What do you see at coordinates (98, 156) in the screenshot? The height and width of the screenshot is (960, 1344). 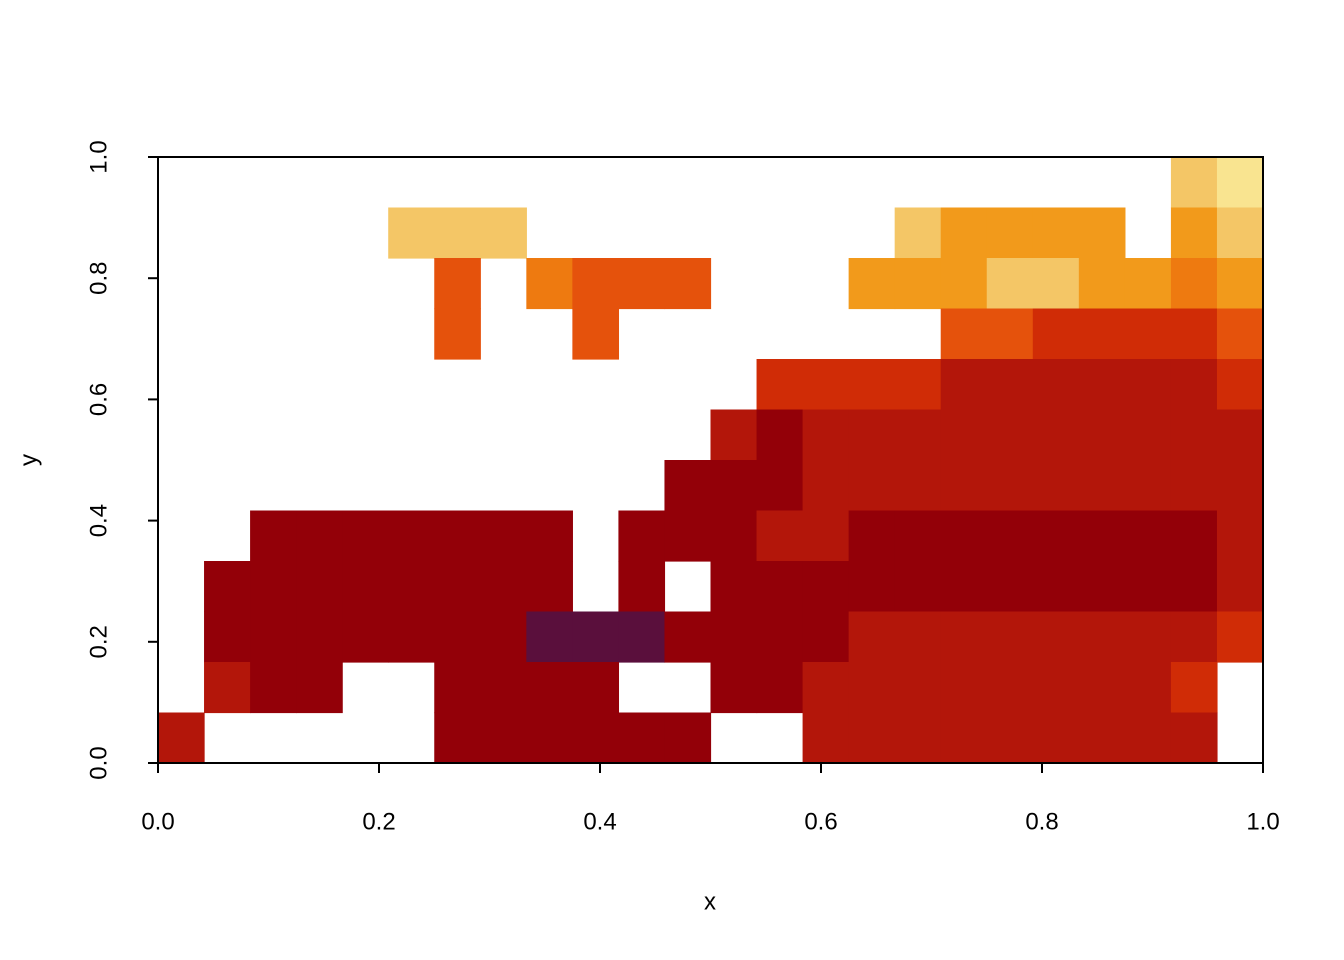 I see `y-tick-label: 1.0` at bounding box center [98, 156].